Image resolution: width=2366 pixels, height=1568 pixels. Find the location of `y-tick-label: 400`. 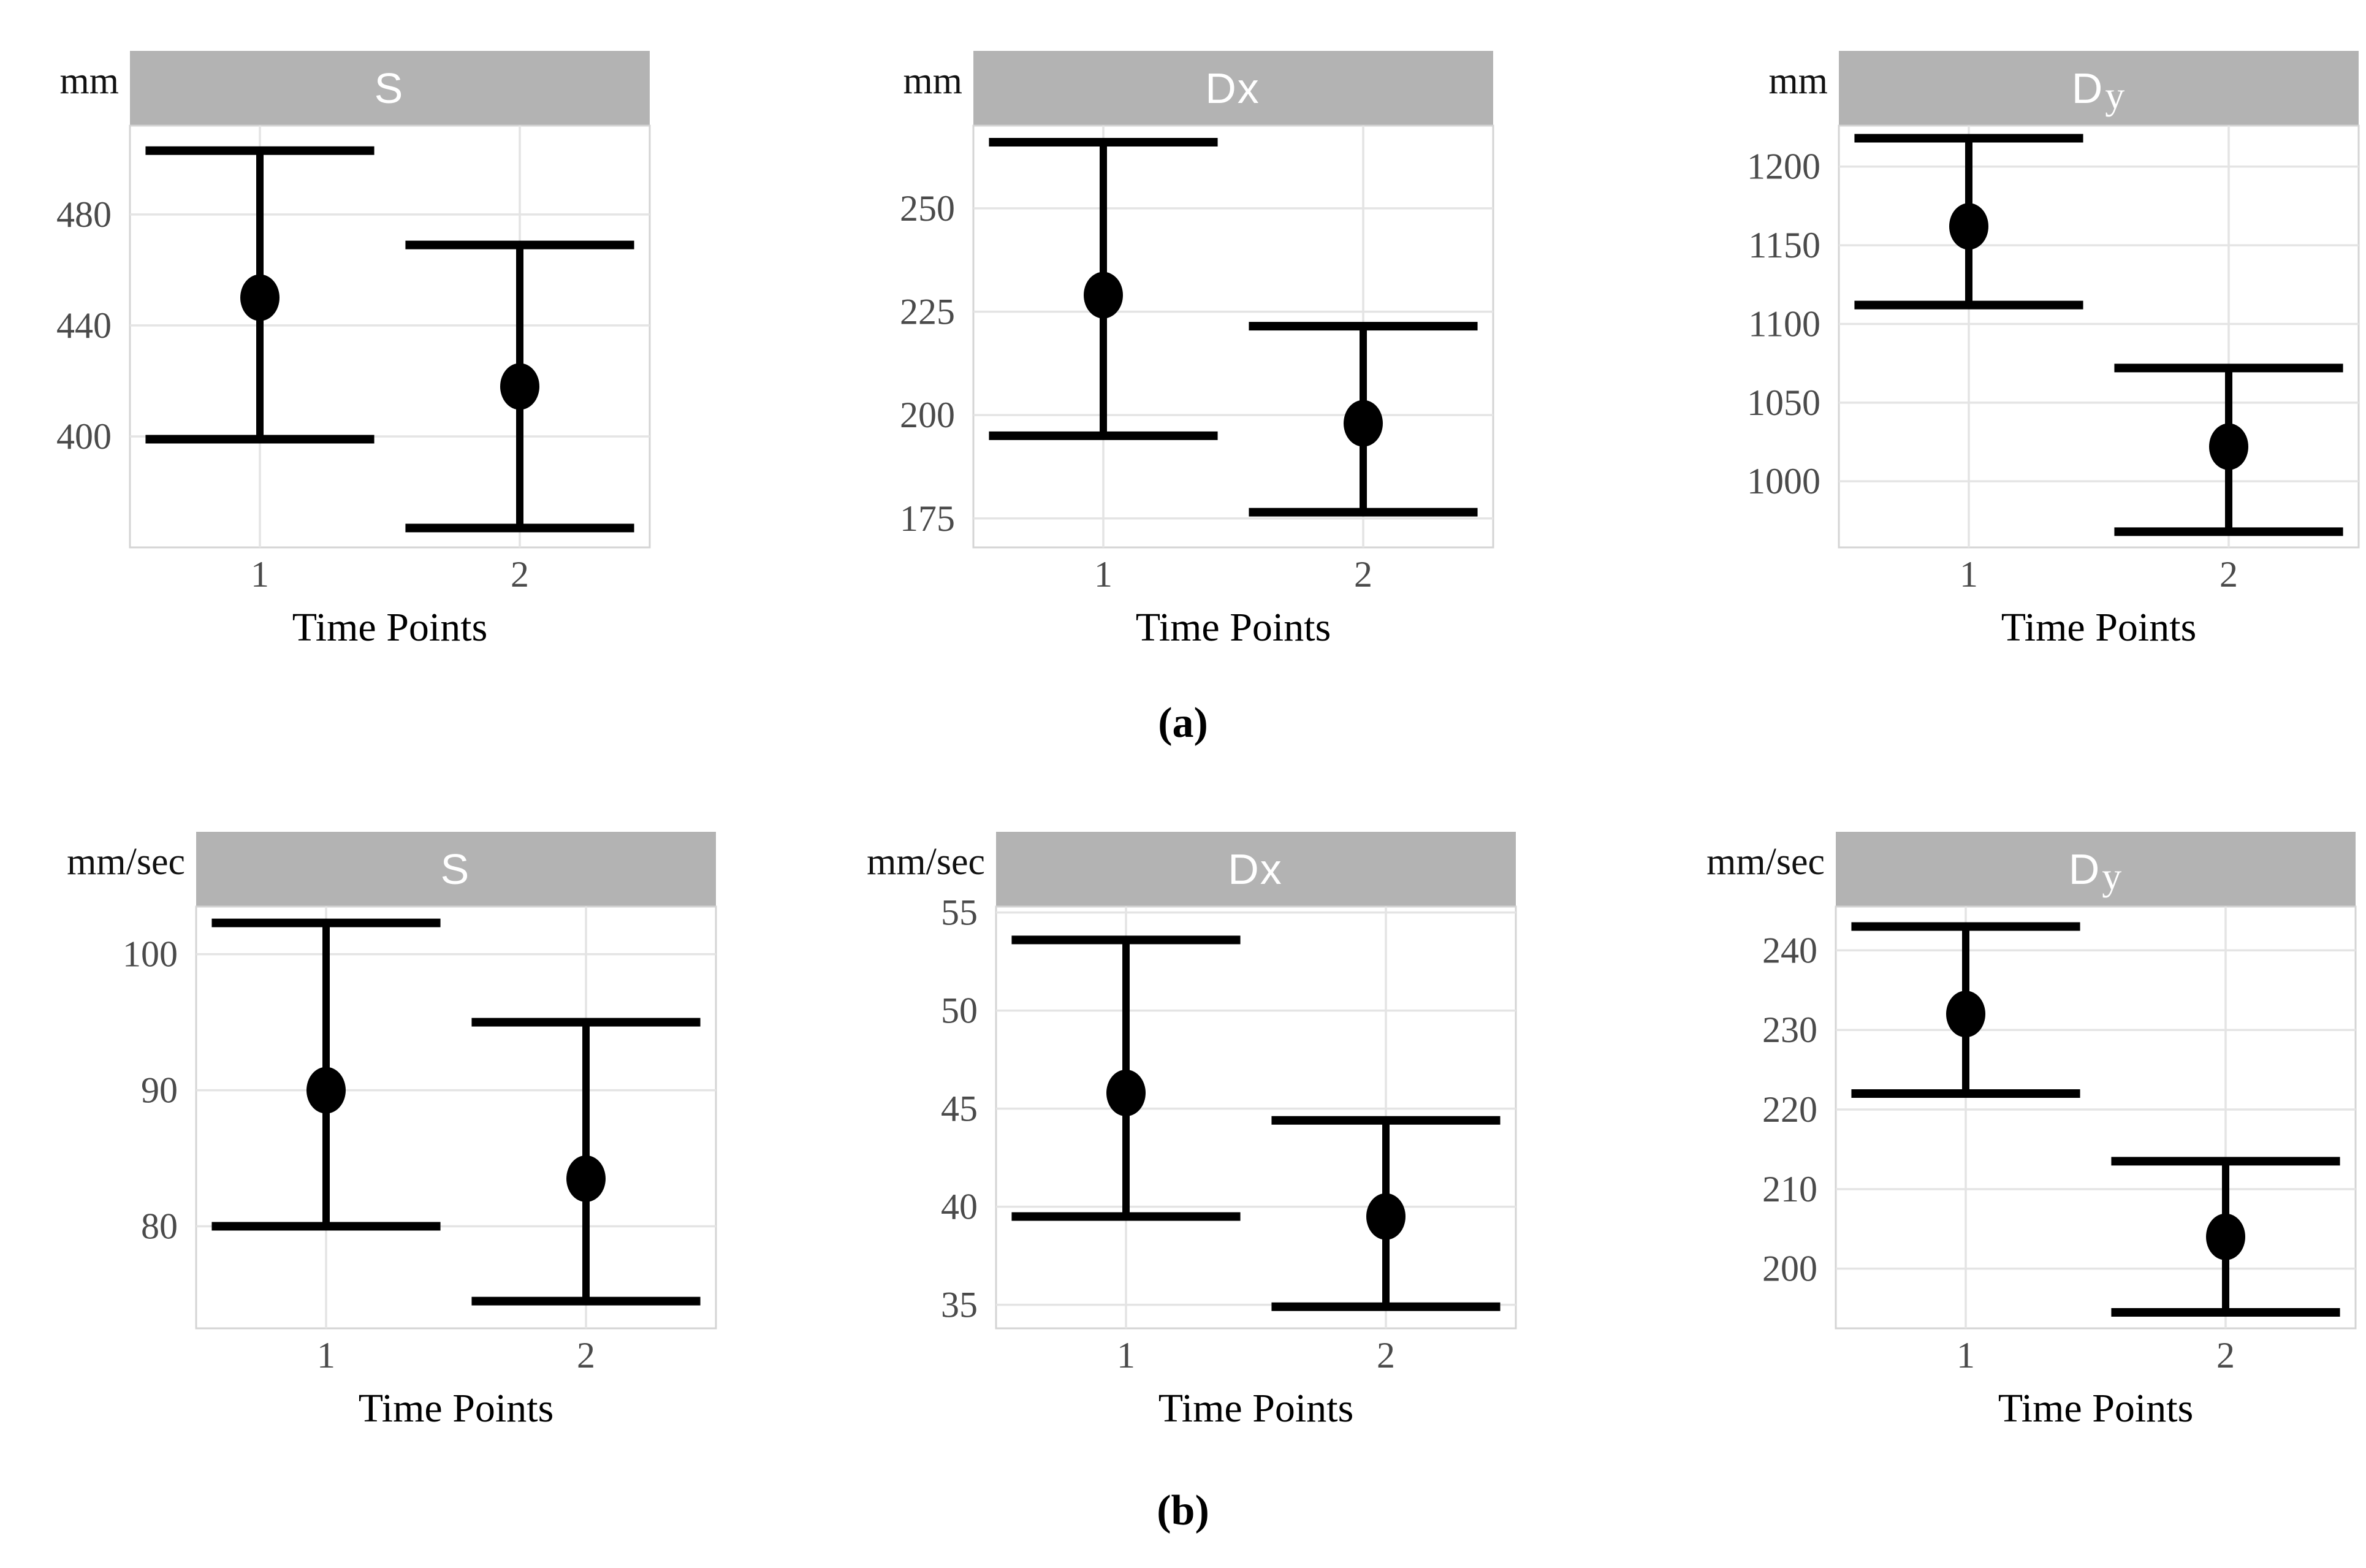

y-tick-label: 400 is located at coordinates (84, 436).